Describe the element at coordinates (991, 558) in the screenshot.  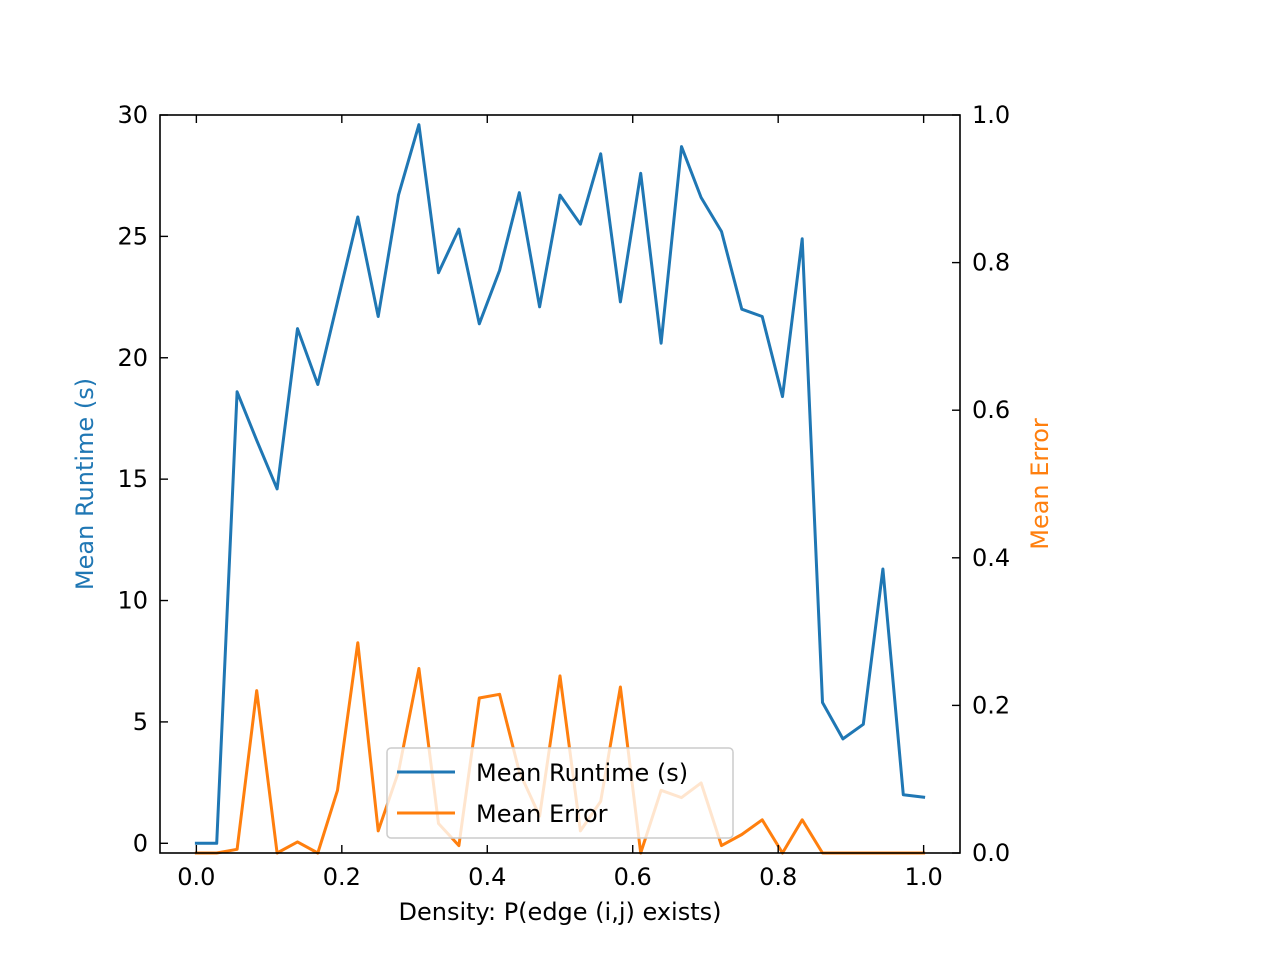
I see `y2-tick-label: 0.4` at that location.